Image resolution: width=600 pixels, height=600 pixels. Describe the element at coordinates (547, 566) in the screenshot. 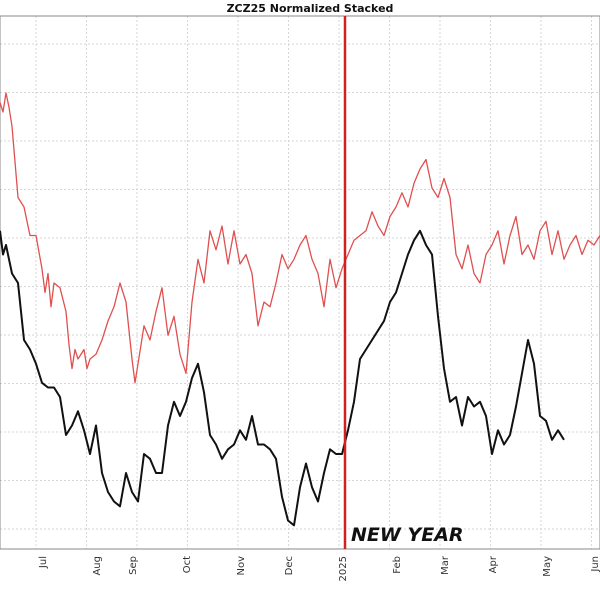

I see `x-tick-label: May` at that location.